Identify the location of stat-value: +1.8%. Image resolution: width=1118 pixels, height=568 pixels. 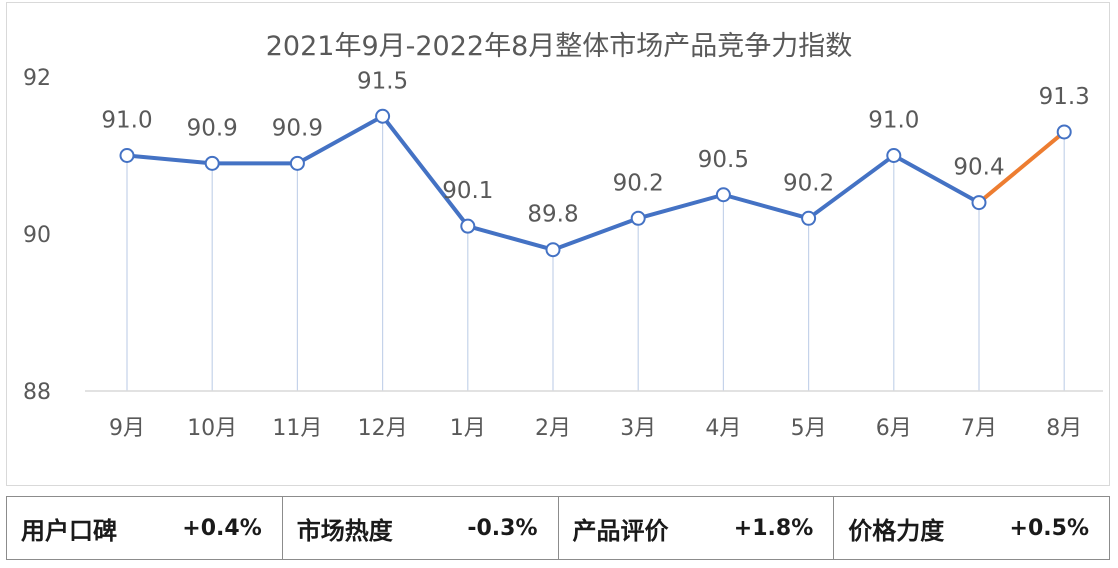
(773, 528).